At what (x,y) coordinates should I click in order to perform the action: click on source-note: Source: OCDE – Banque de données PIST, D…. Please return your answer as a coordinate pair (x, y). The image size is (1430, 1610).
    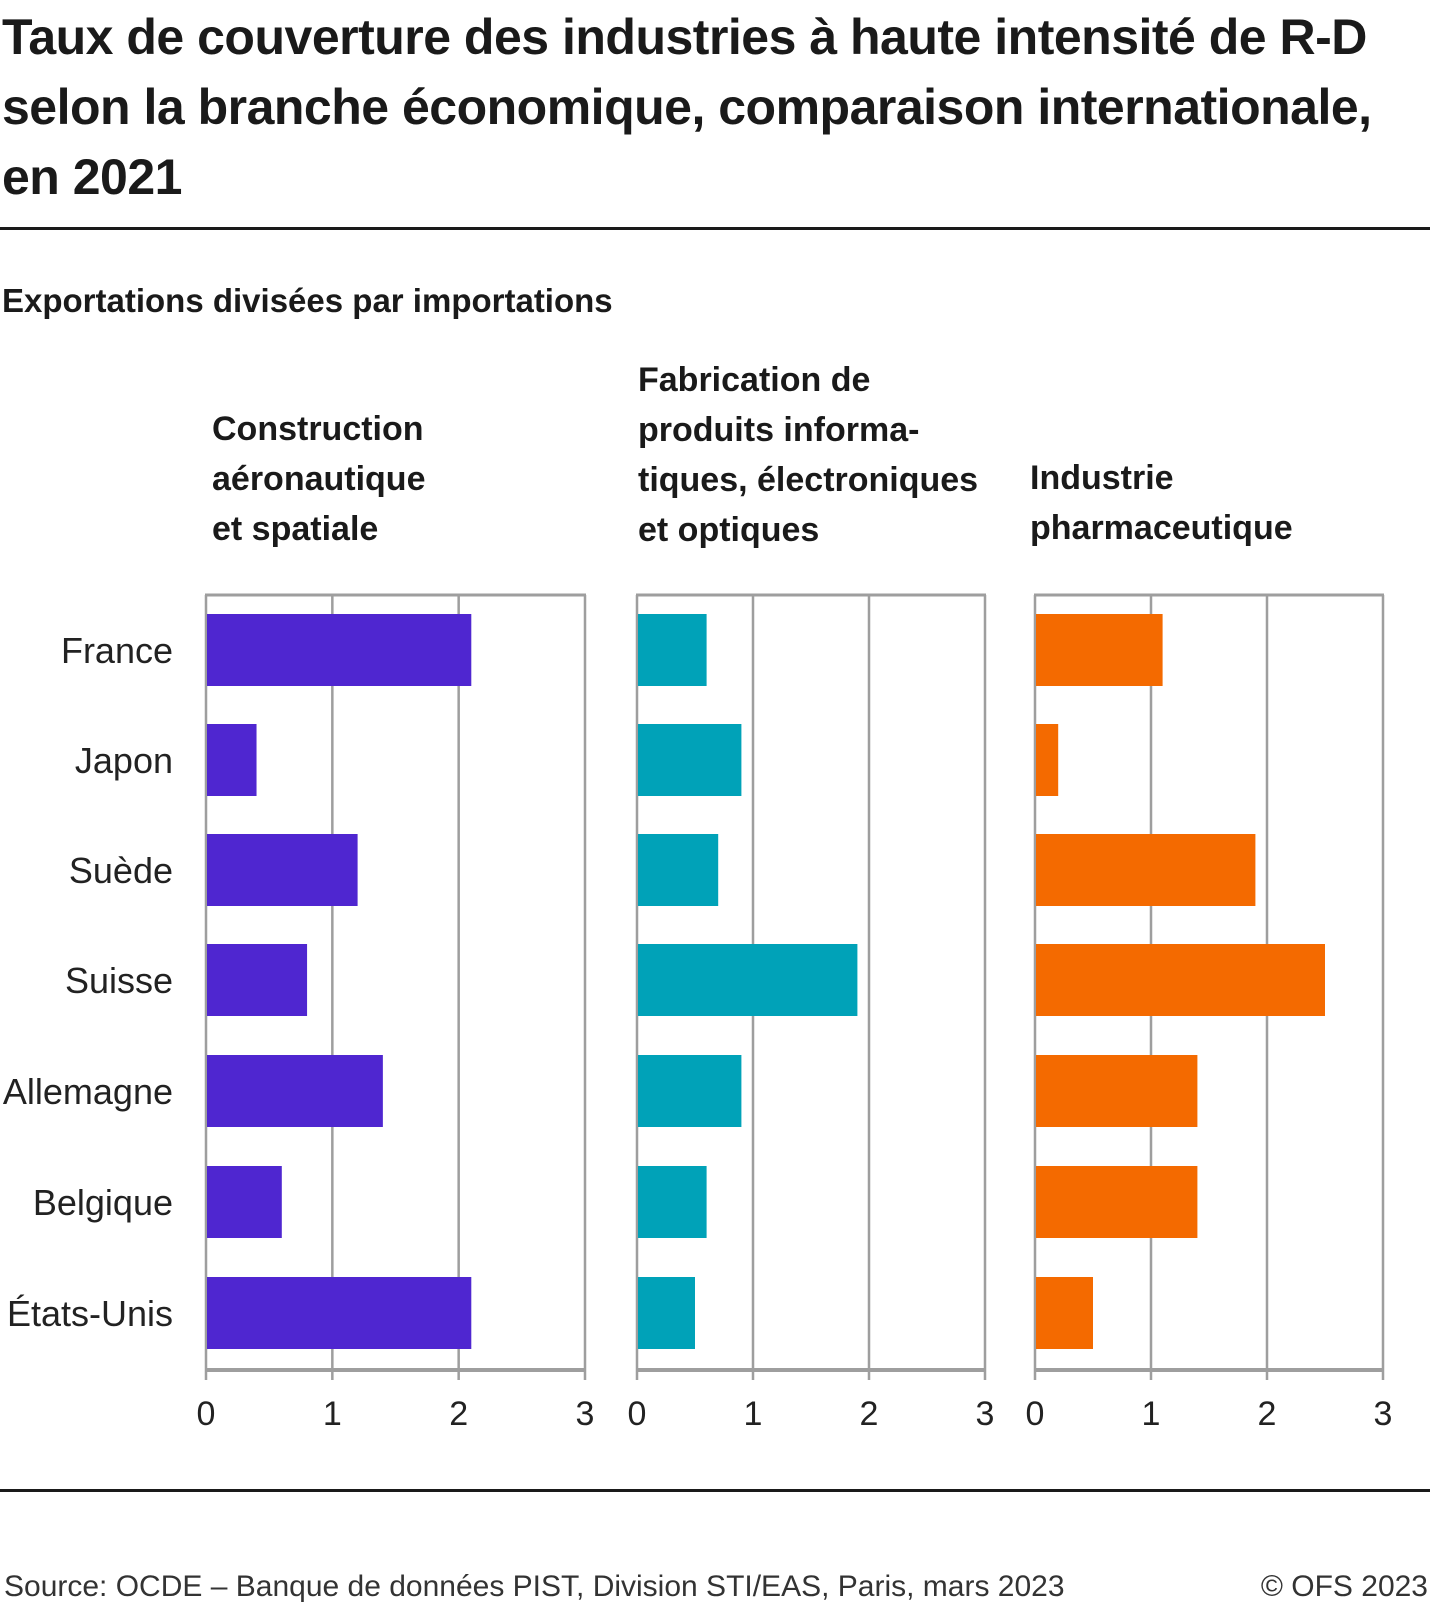
    Looking at the image, I should click on (534, 1586).